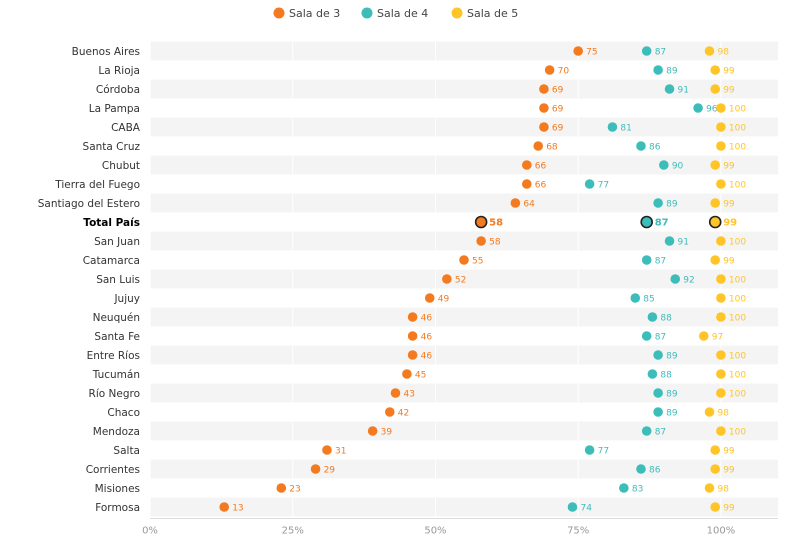 The width and height of the screenshot is (800, 549). I want to click on category-label: Formosa, so click(117, 508).